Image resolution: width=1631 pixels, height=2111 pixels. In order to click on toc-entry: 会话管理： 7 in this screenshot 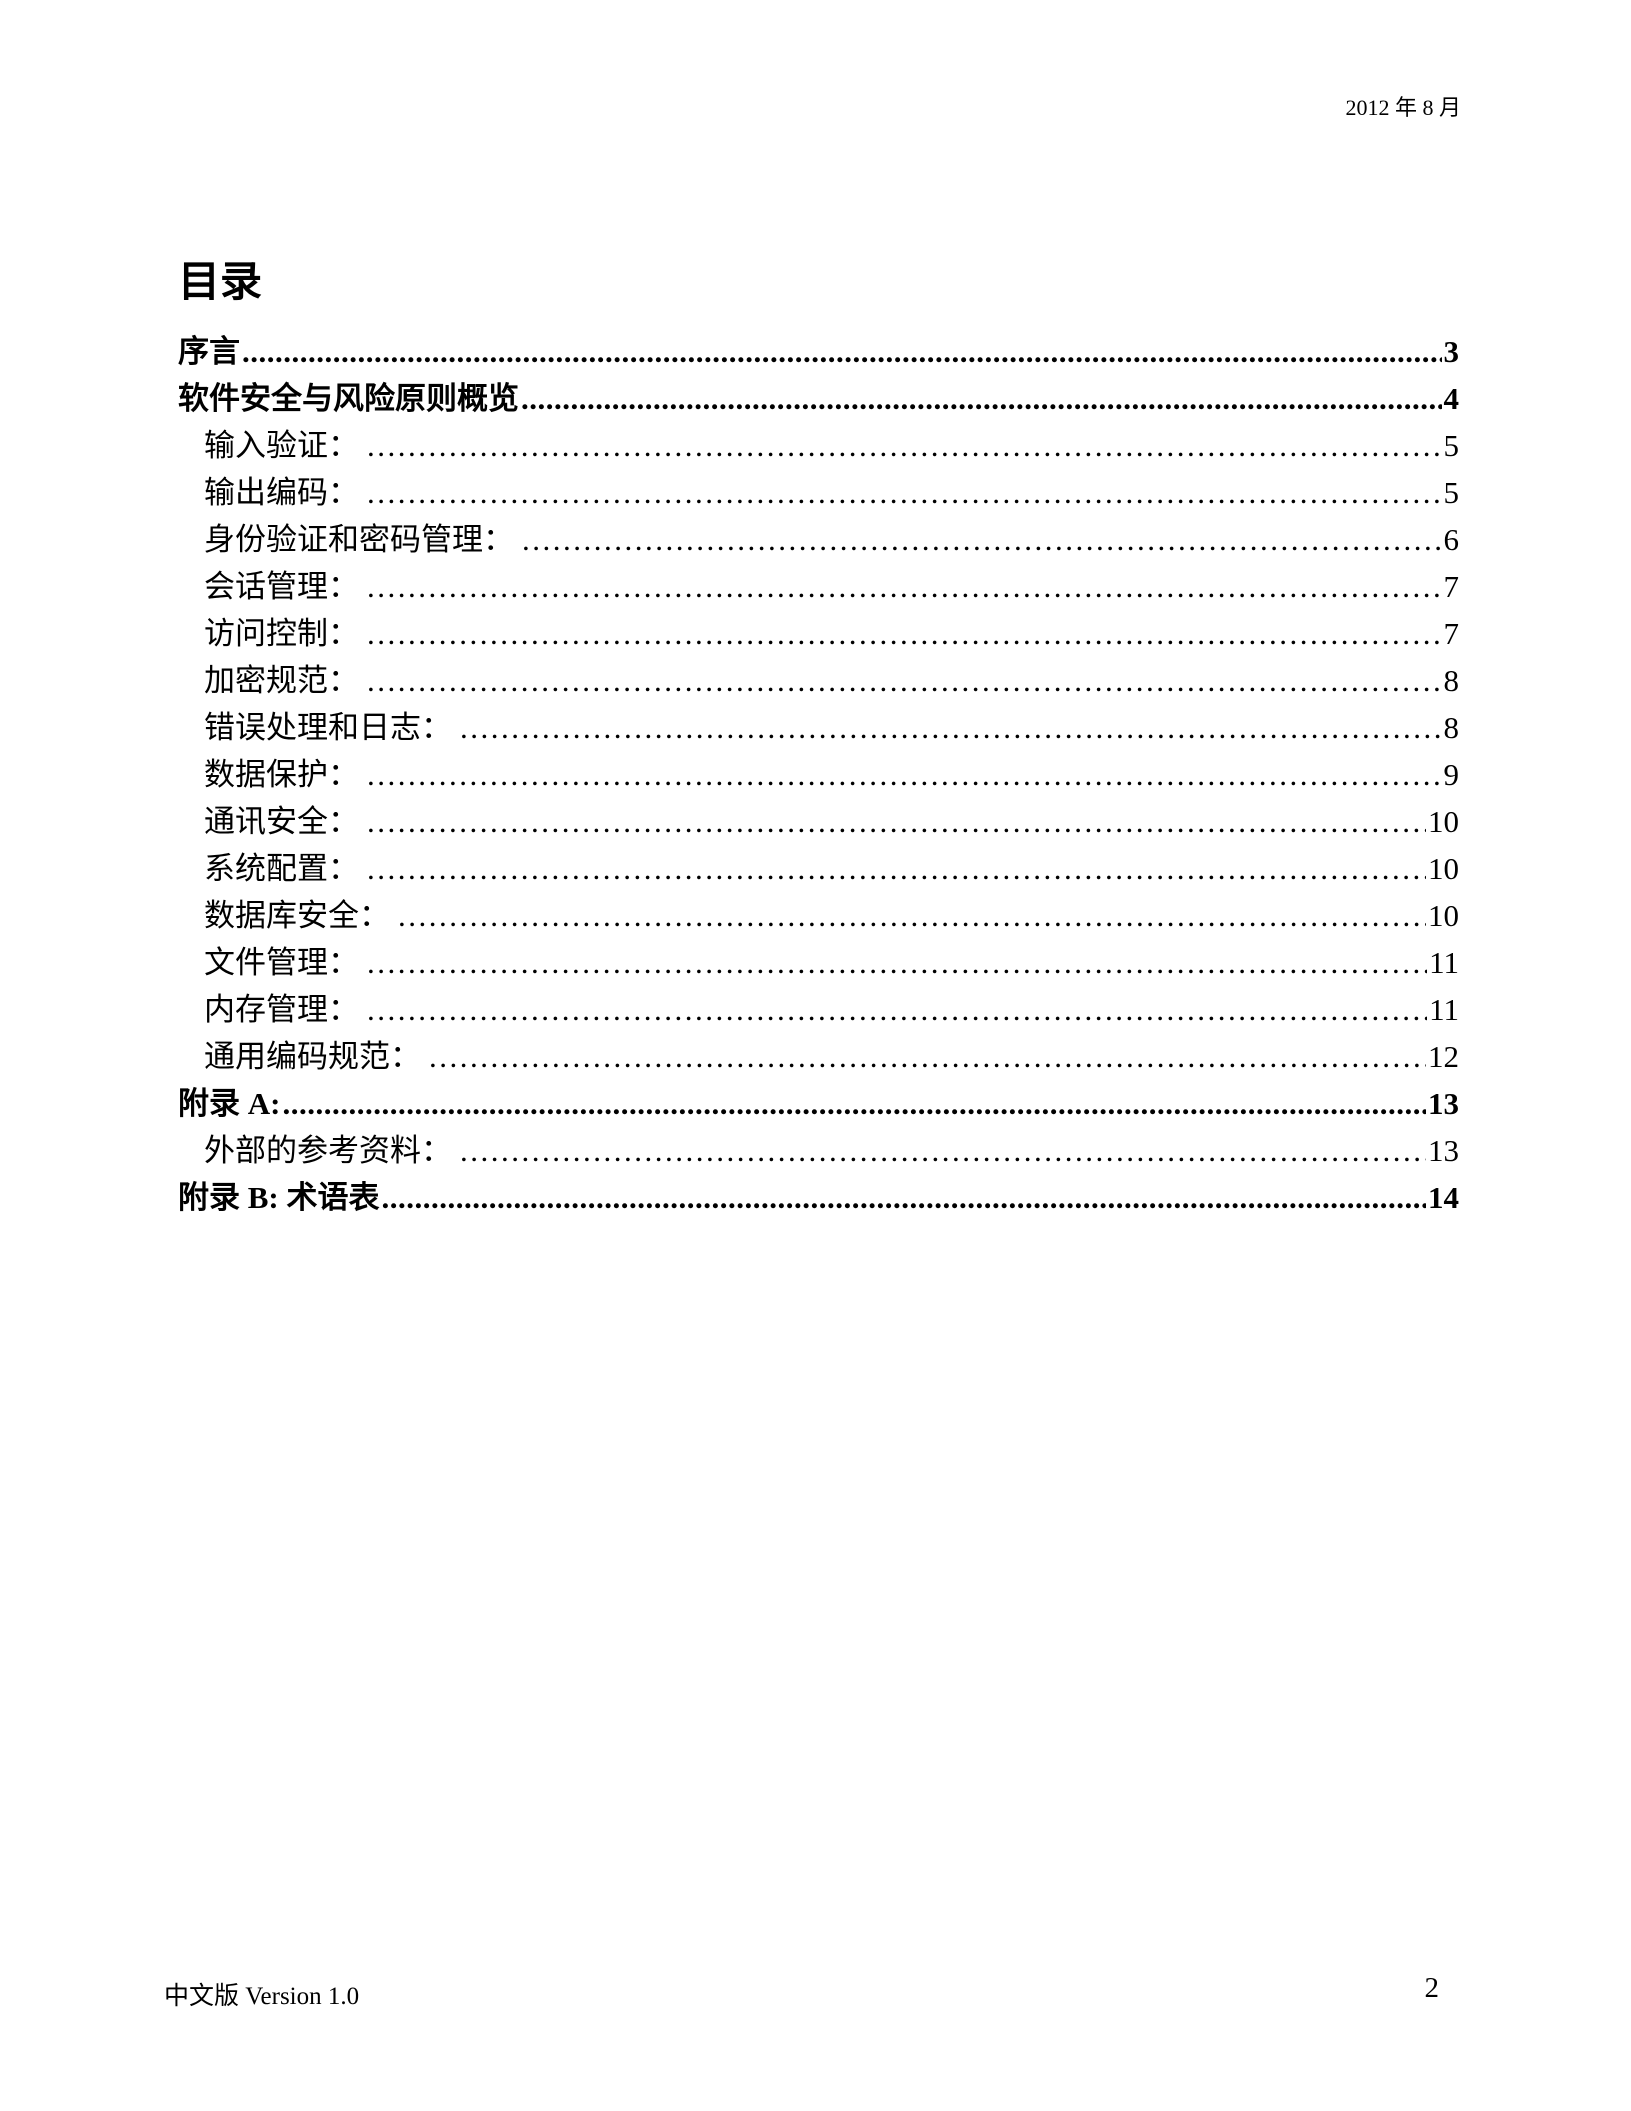, I will do `click(818, 586)`.